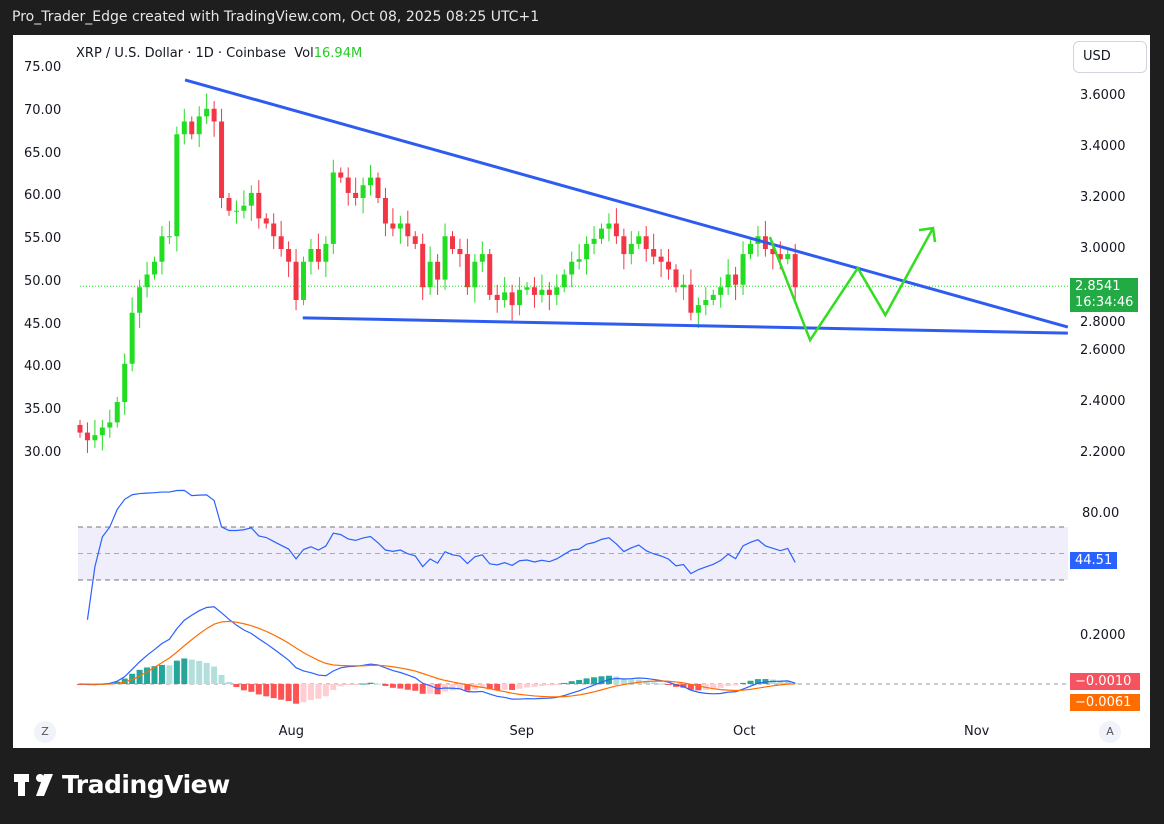  I want to click on auto-scale-button: A, so click(1110, 732).